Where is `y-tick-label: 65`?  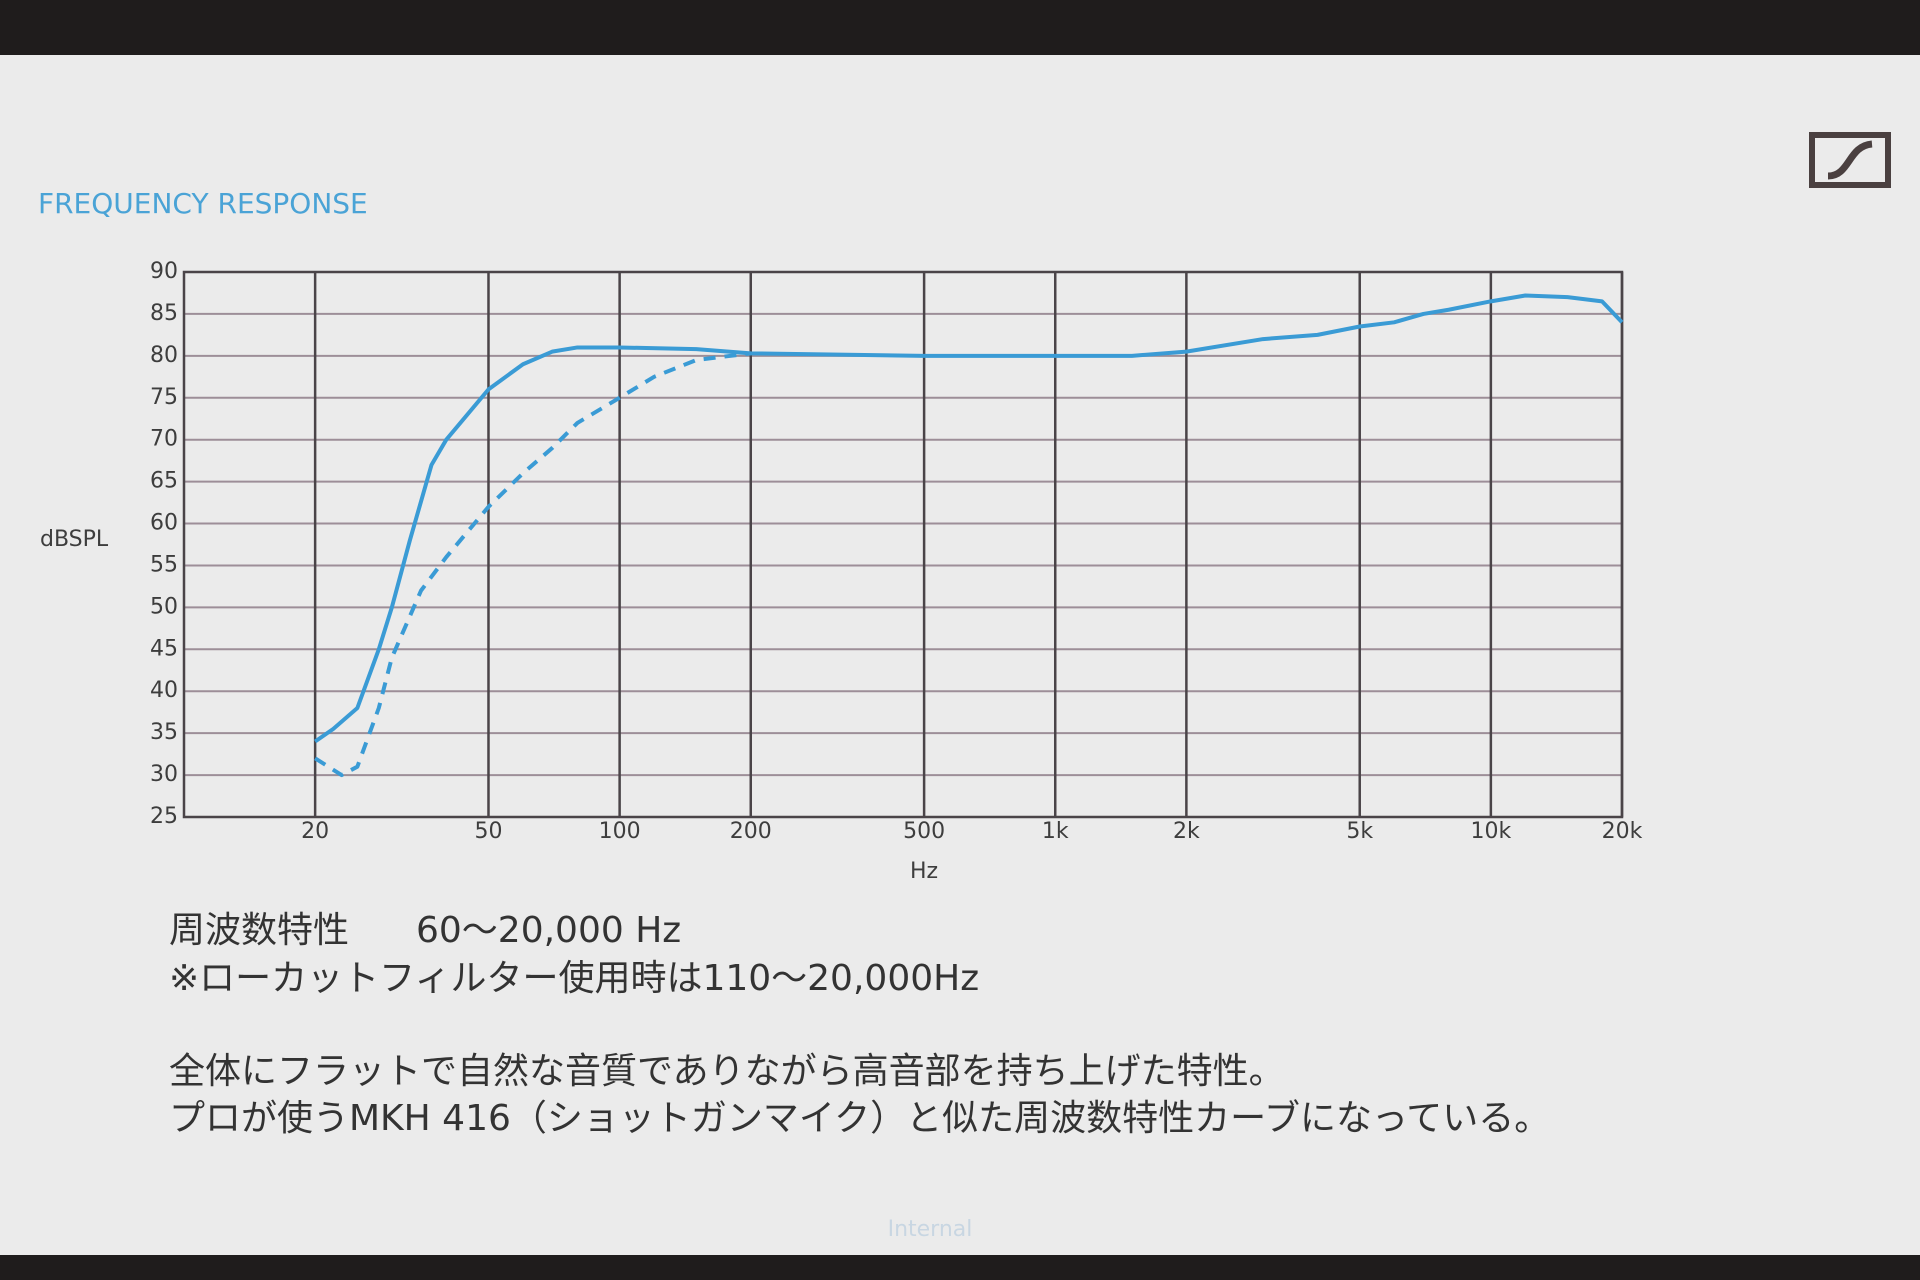 y-tick-label: 65 is located at coordinates (164, 481).